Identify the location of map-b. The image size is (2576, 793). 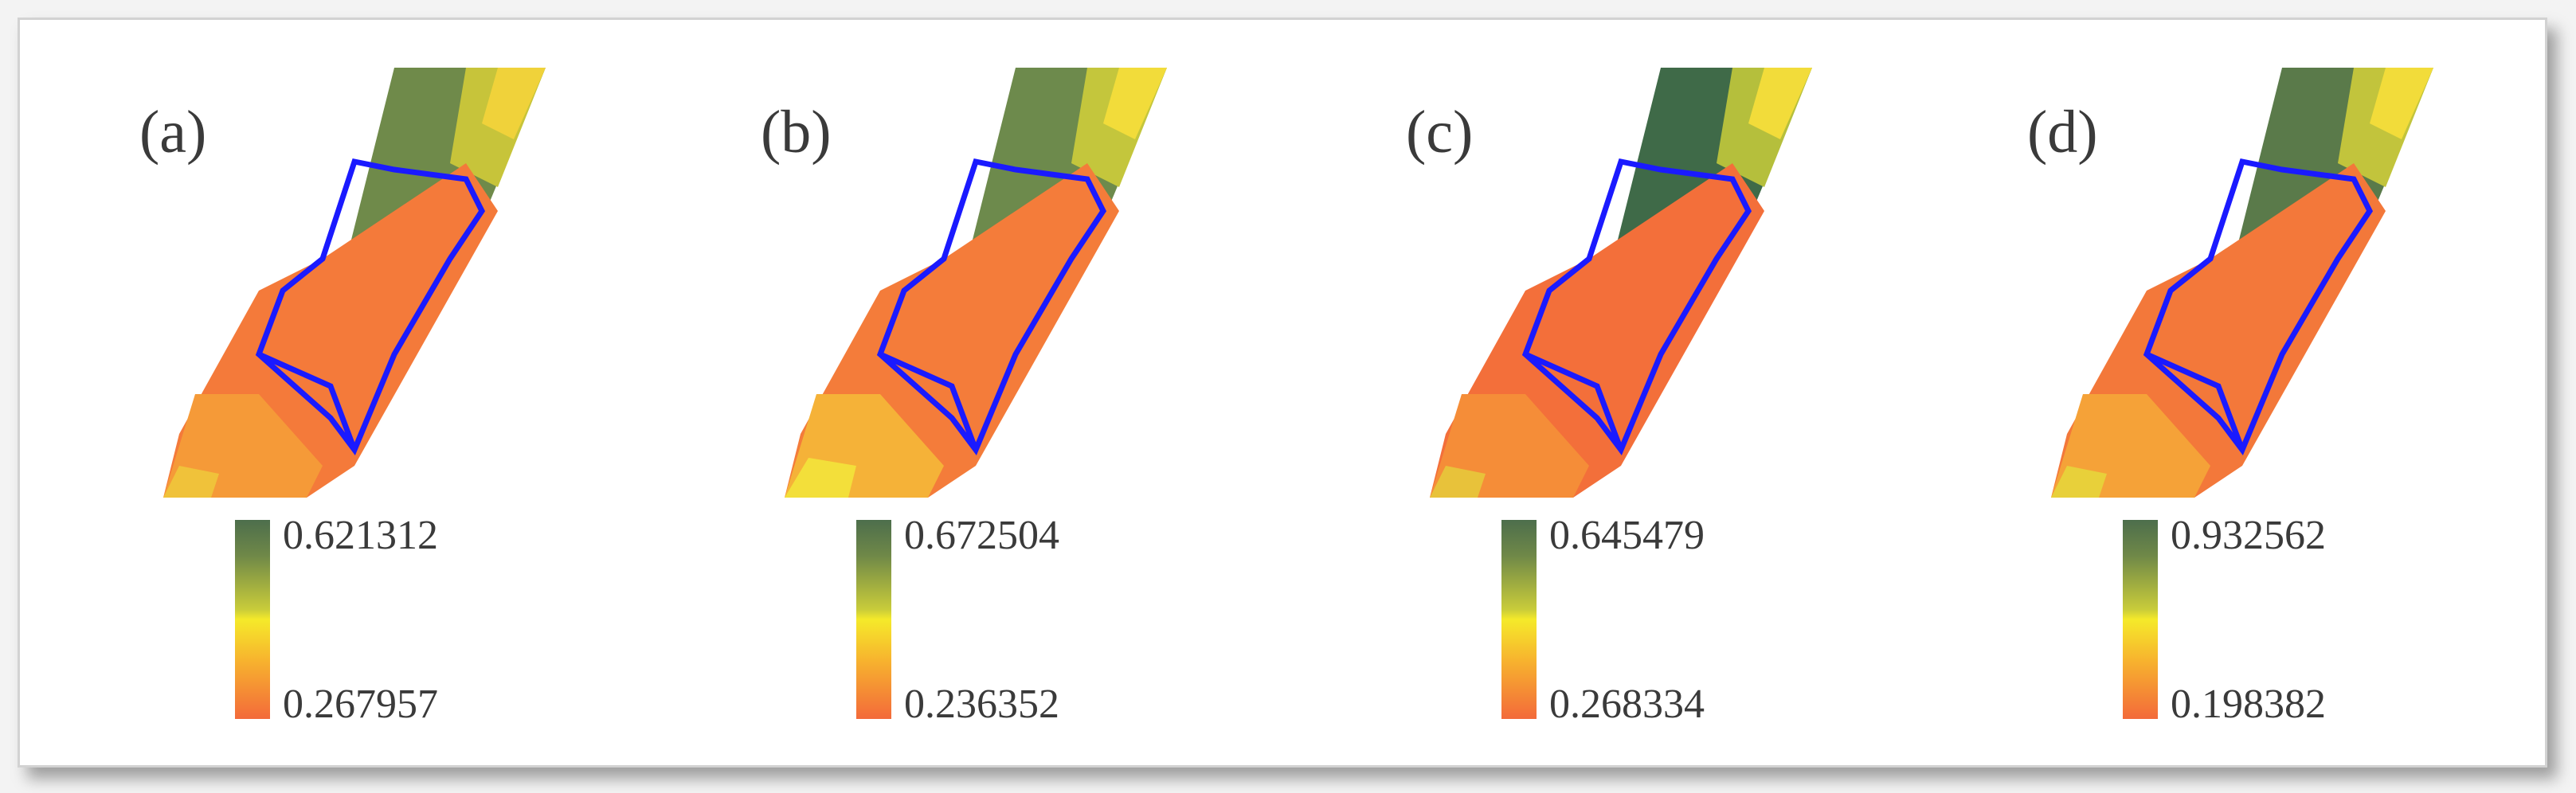
(976, 283).